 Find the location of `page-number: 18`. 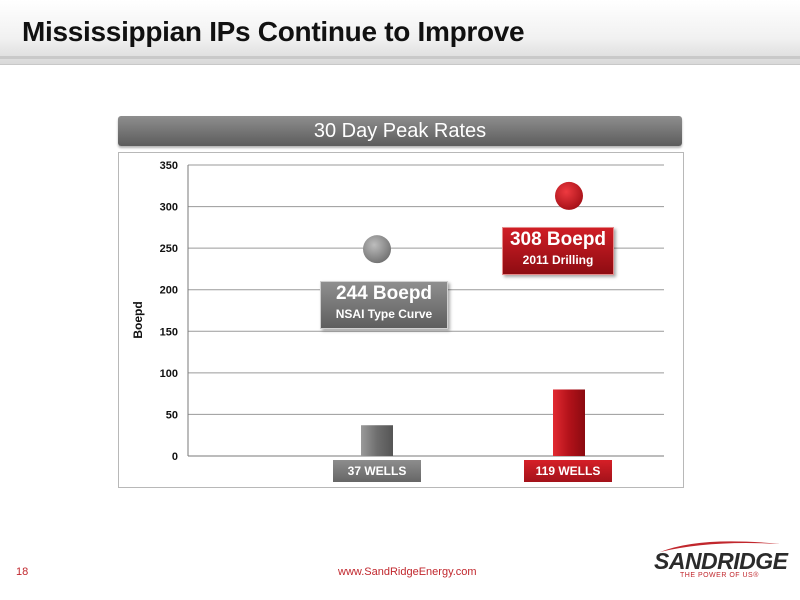

page-number: 18 is located at coordinates (22, 572).